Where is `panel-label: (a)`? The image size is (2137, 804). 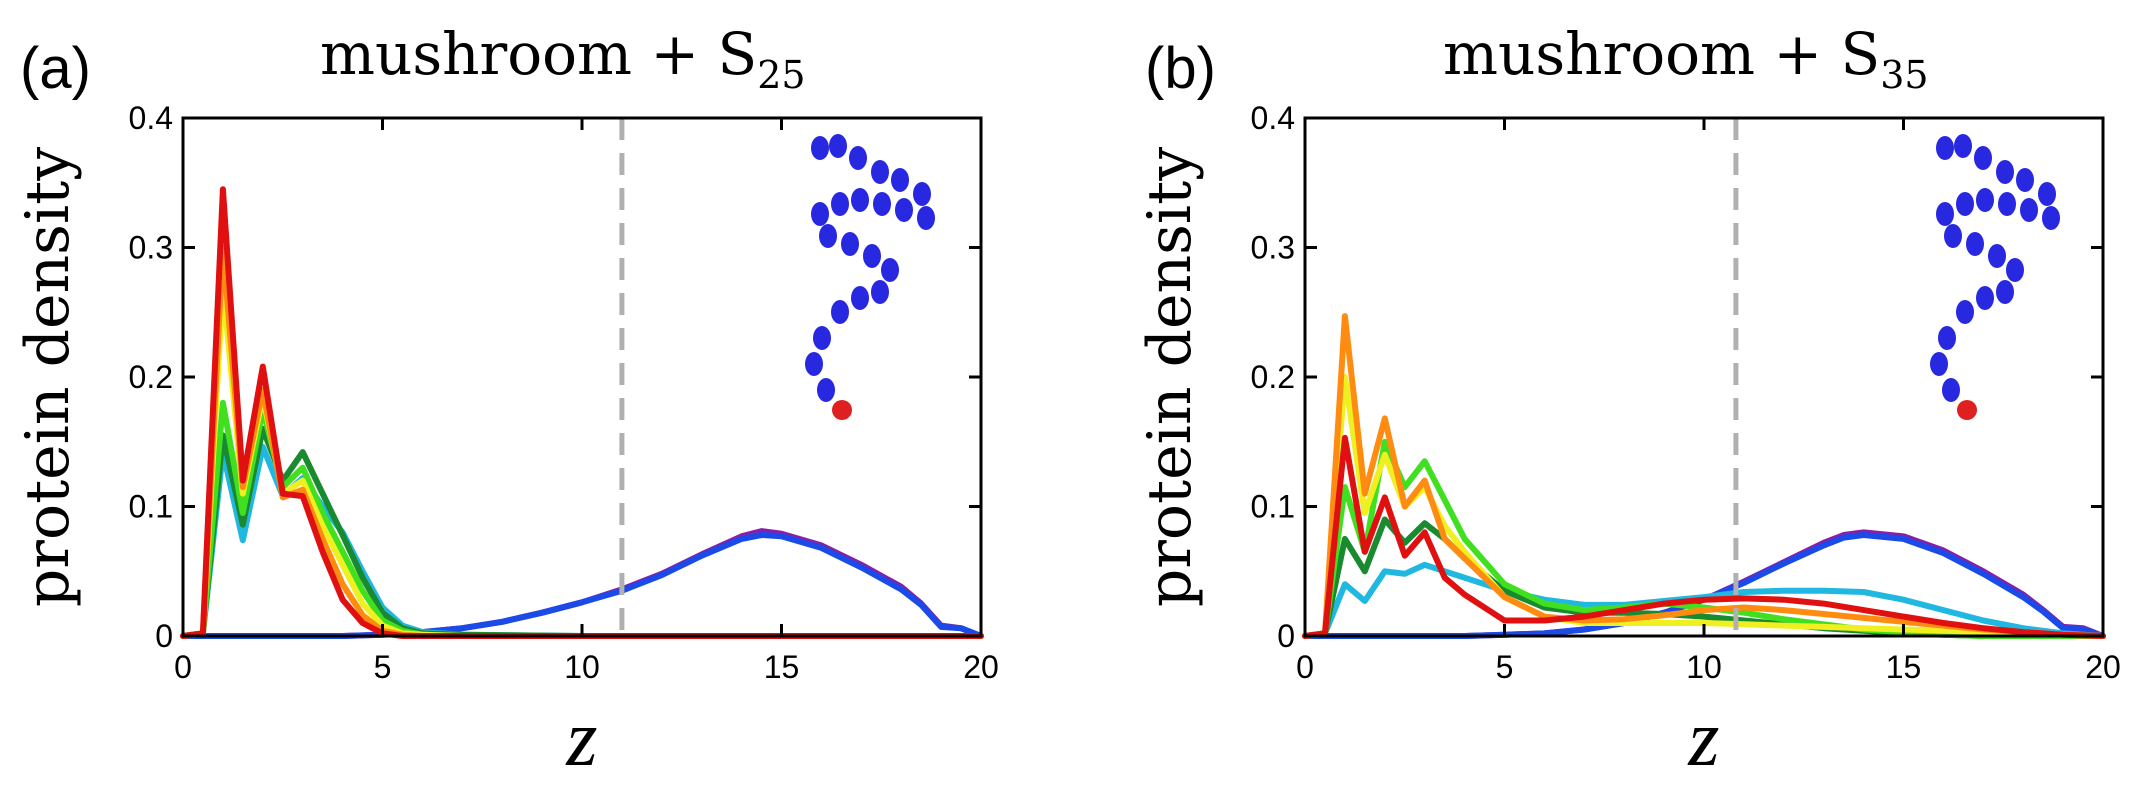 panel-label: (a) is located at coordinates (55, 68).